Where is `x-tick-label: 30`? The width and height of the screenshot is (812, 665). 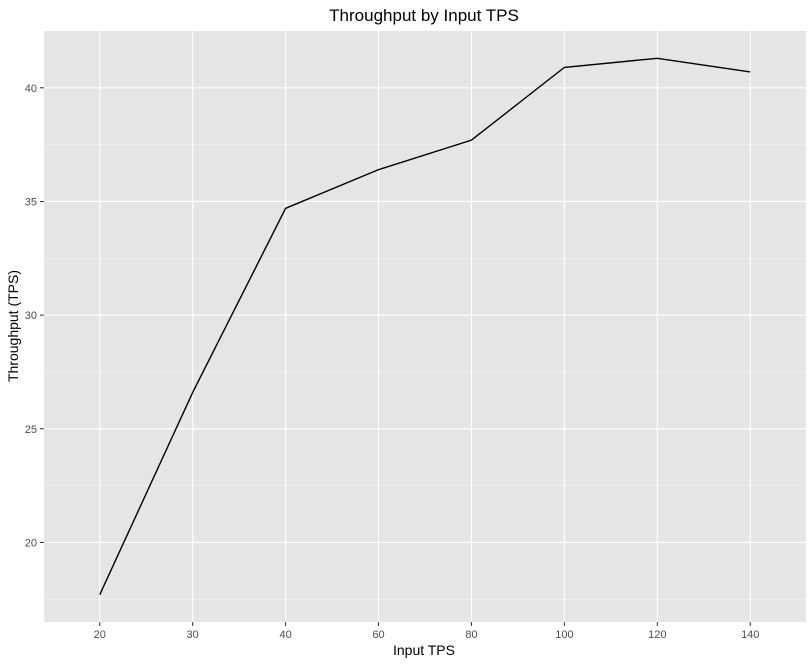
x-tick-label: 30 is located at coordinates (193, 635).